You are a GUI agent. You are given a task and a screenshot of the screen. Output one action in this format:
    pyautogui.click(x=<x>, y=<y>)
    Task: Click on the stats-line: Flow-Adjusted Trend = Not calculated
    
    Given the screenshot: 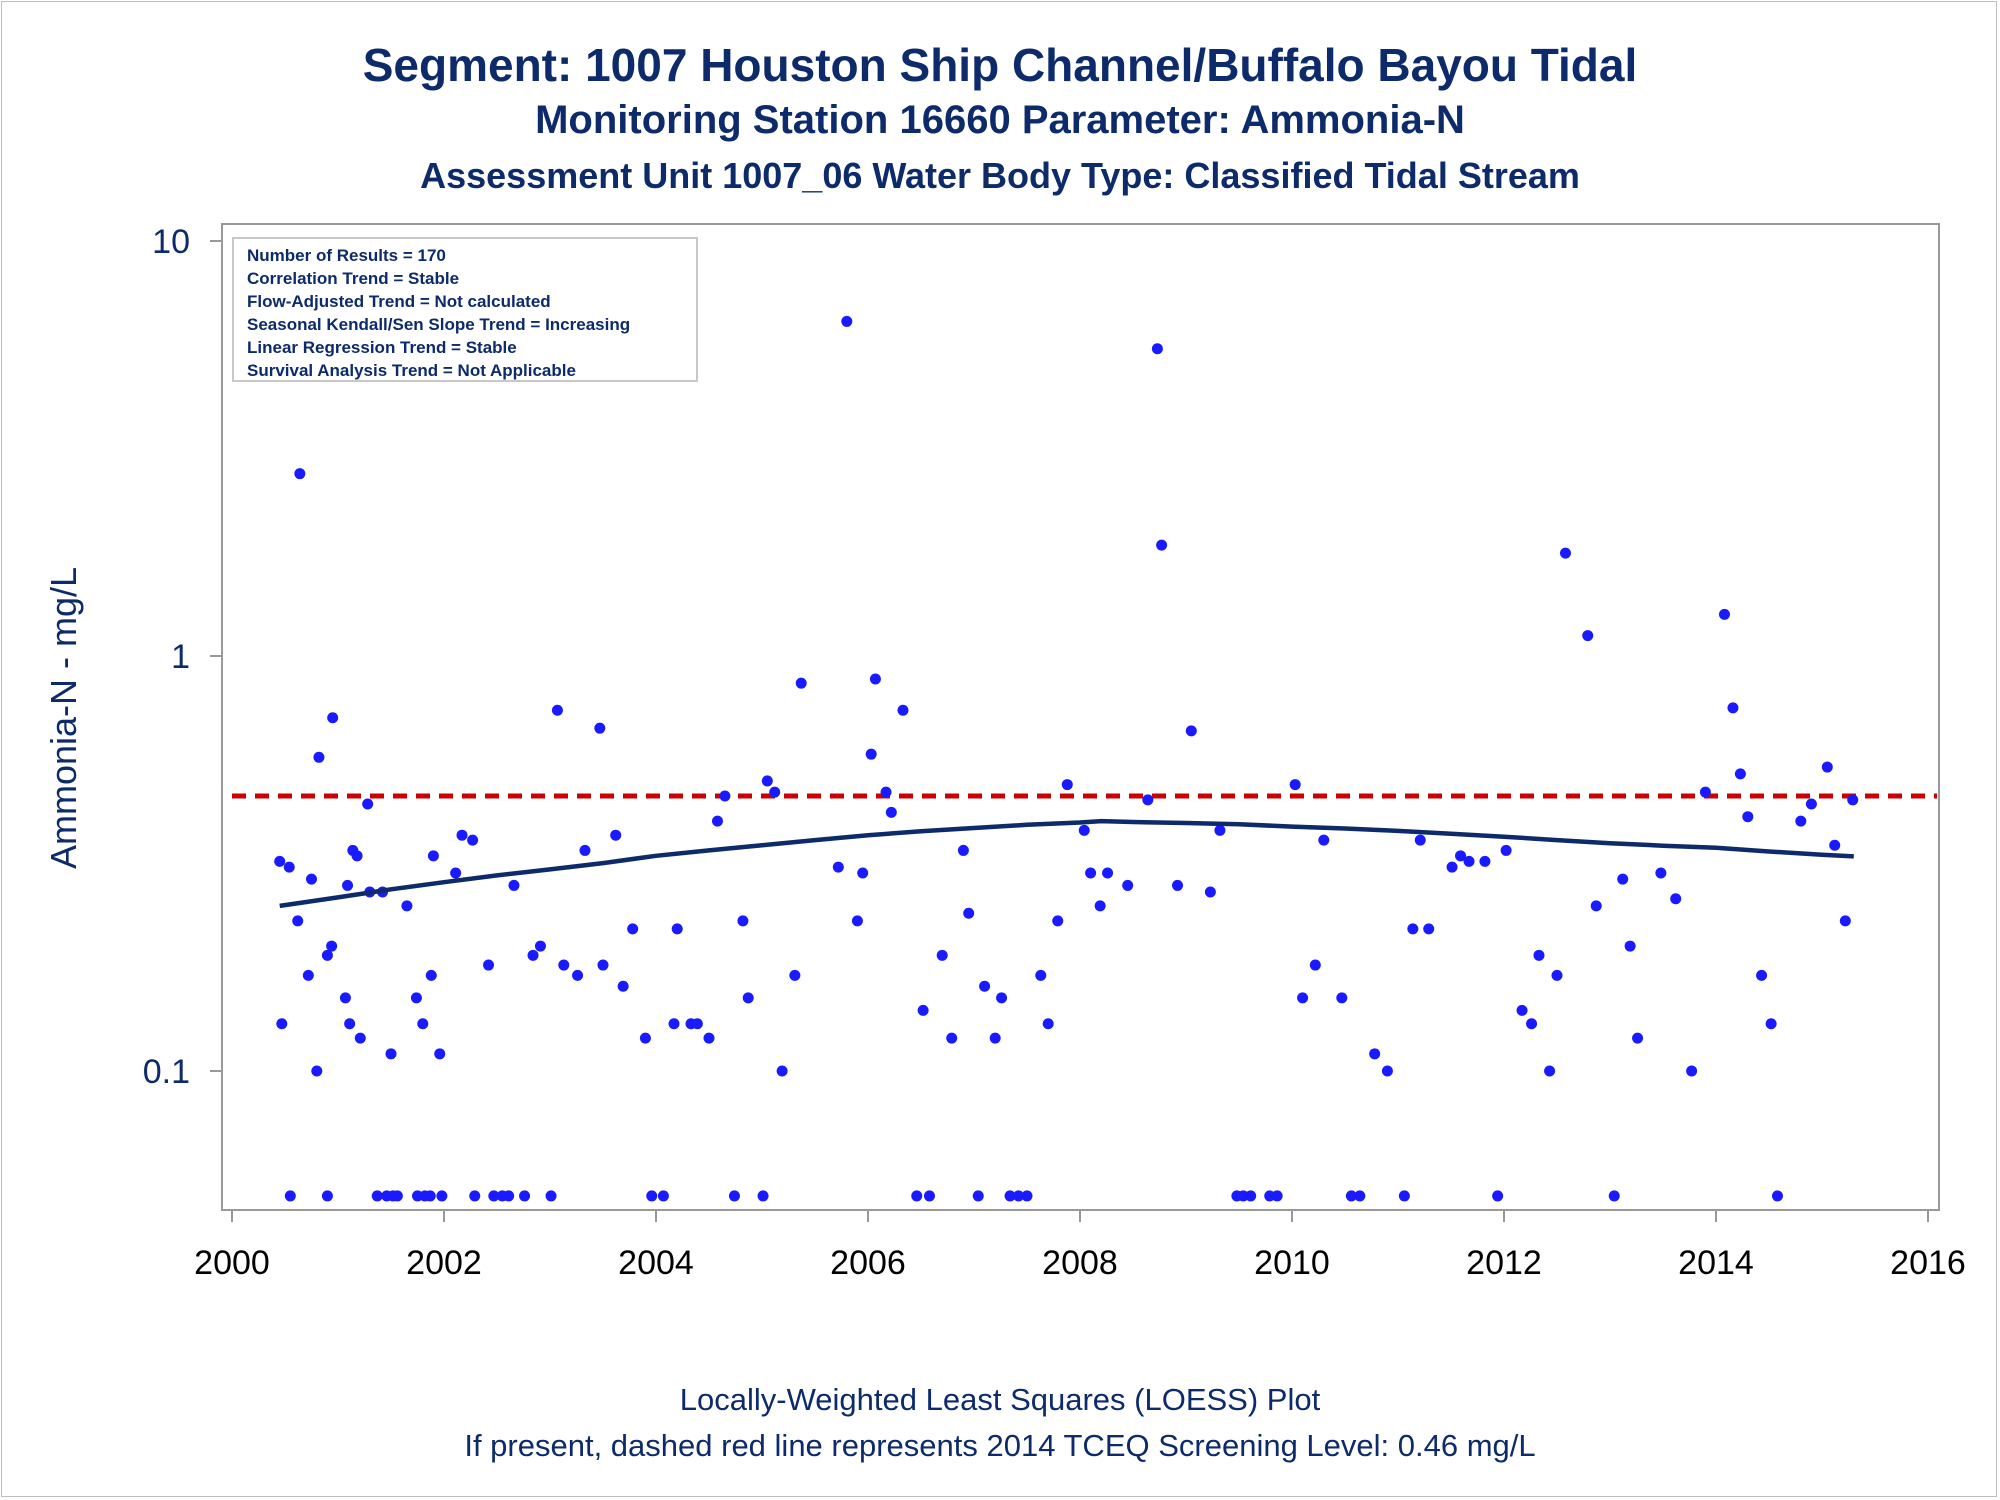 What is the action you would take?
    pyautogui.click(x=399, y=301)
    